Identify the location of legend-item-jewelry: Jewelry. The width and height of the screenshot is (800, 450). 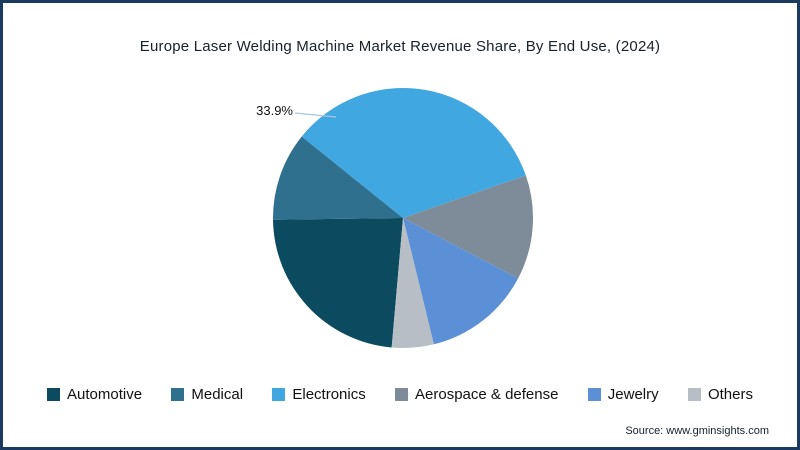
(623, 394).